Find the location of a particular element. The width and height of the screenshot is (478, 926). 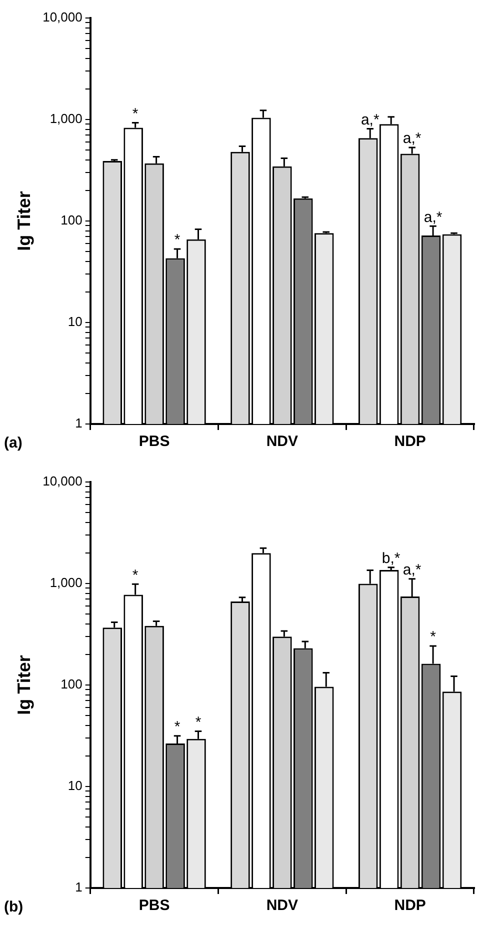

text: (a) is located at coordinates (13, 443).